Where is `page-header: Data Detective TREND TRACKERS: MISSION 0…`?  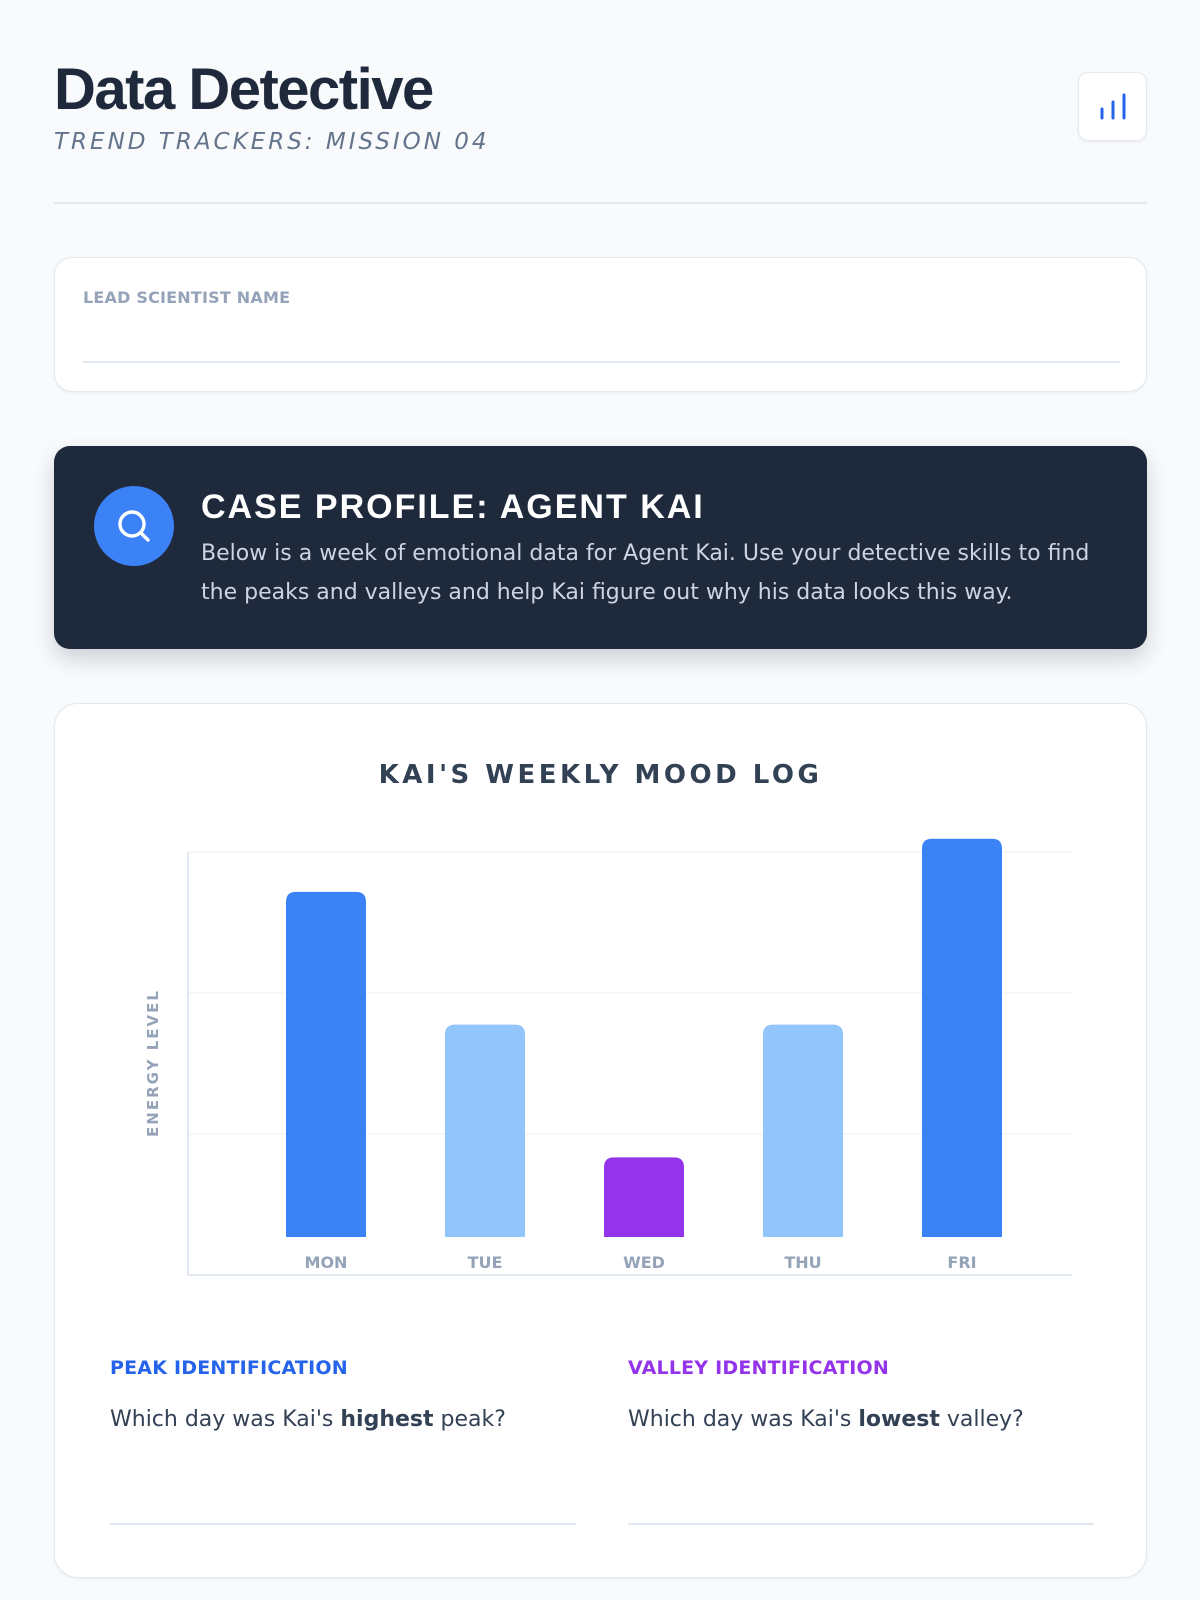
page-header: Data Detective TREND TRACKERS: MISSION 0… is located at coordinates (600, 102).